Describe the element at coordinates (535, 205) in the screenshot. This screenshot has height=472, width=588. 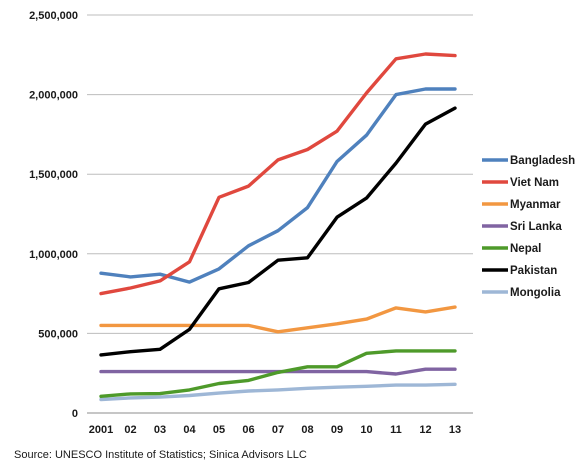
I see `legend-label: Myanmar` at that location.